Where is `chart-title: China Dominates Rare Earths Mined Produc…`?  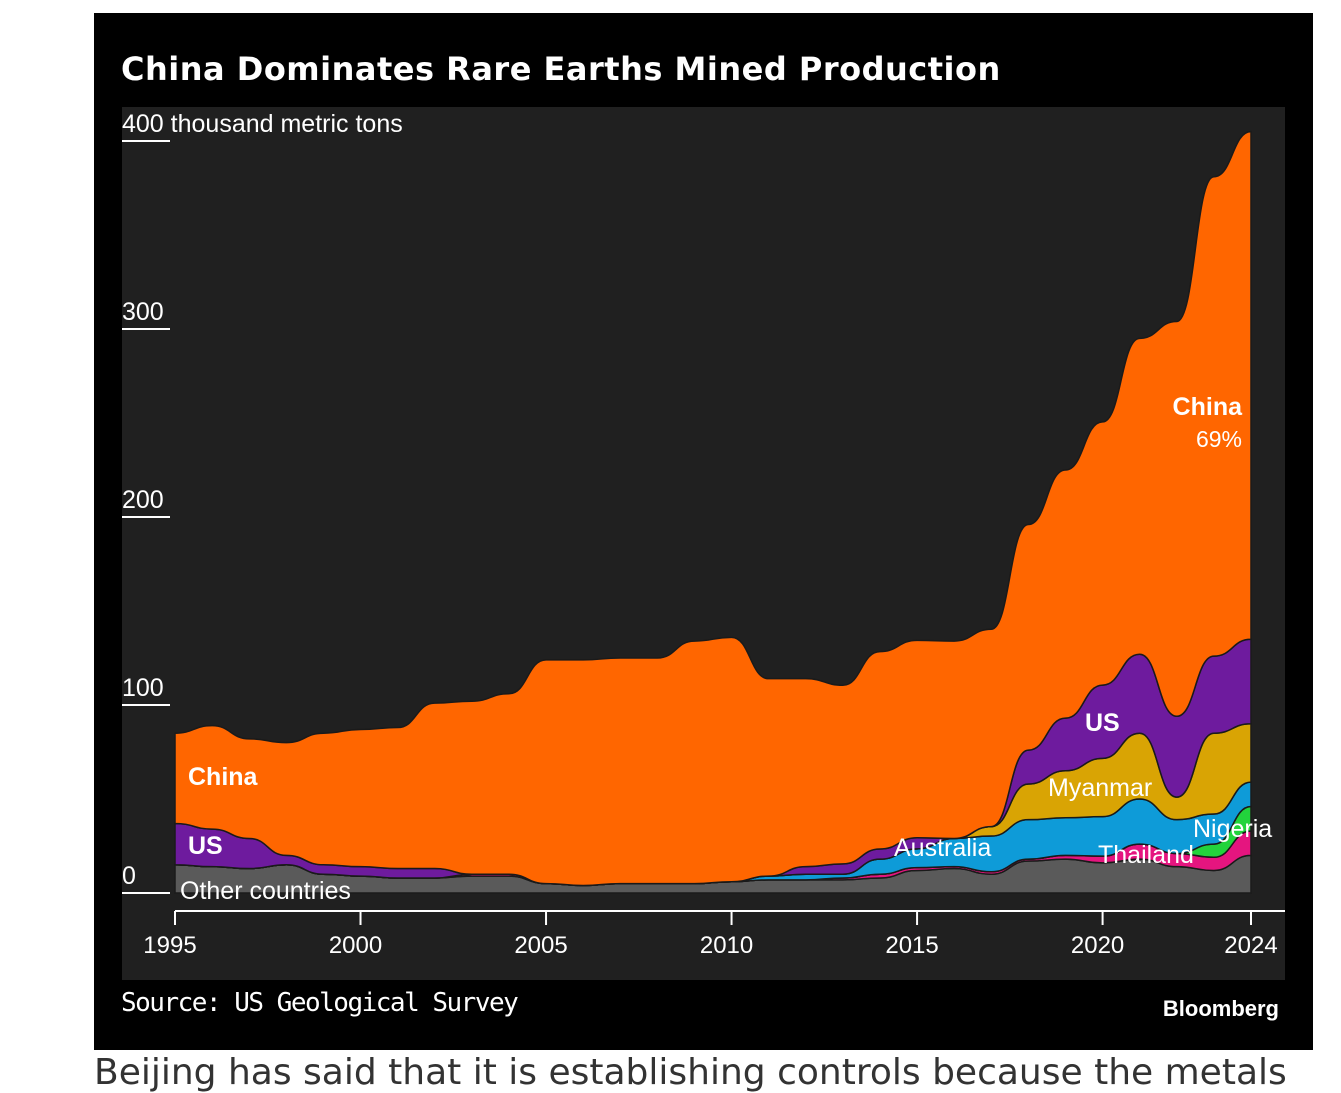
chart-title: China Dominates Rare Earths Mined Produc… is located at coordinates (561, 69).